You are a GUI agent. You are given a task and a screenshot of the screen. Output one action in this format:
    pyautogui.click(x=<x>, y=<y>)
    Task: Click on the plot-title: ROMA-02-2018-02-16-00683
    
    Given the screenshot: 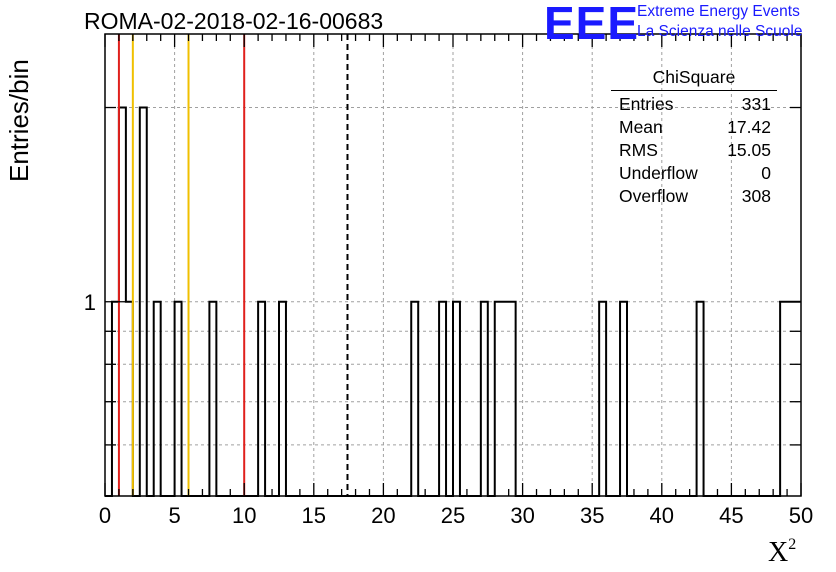 What is the action you would take?
    pyautogui.click(x=234, y=21)
    